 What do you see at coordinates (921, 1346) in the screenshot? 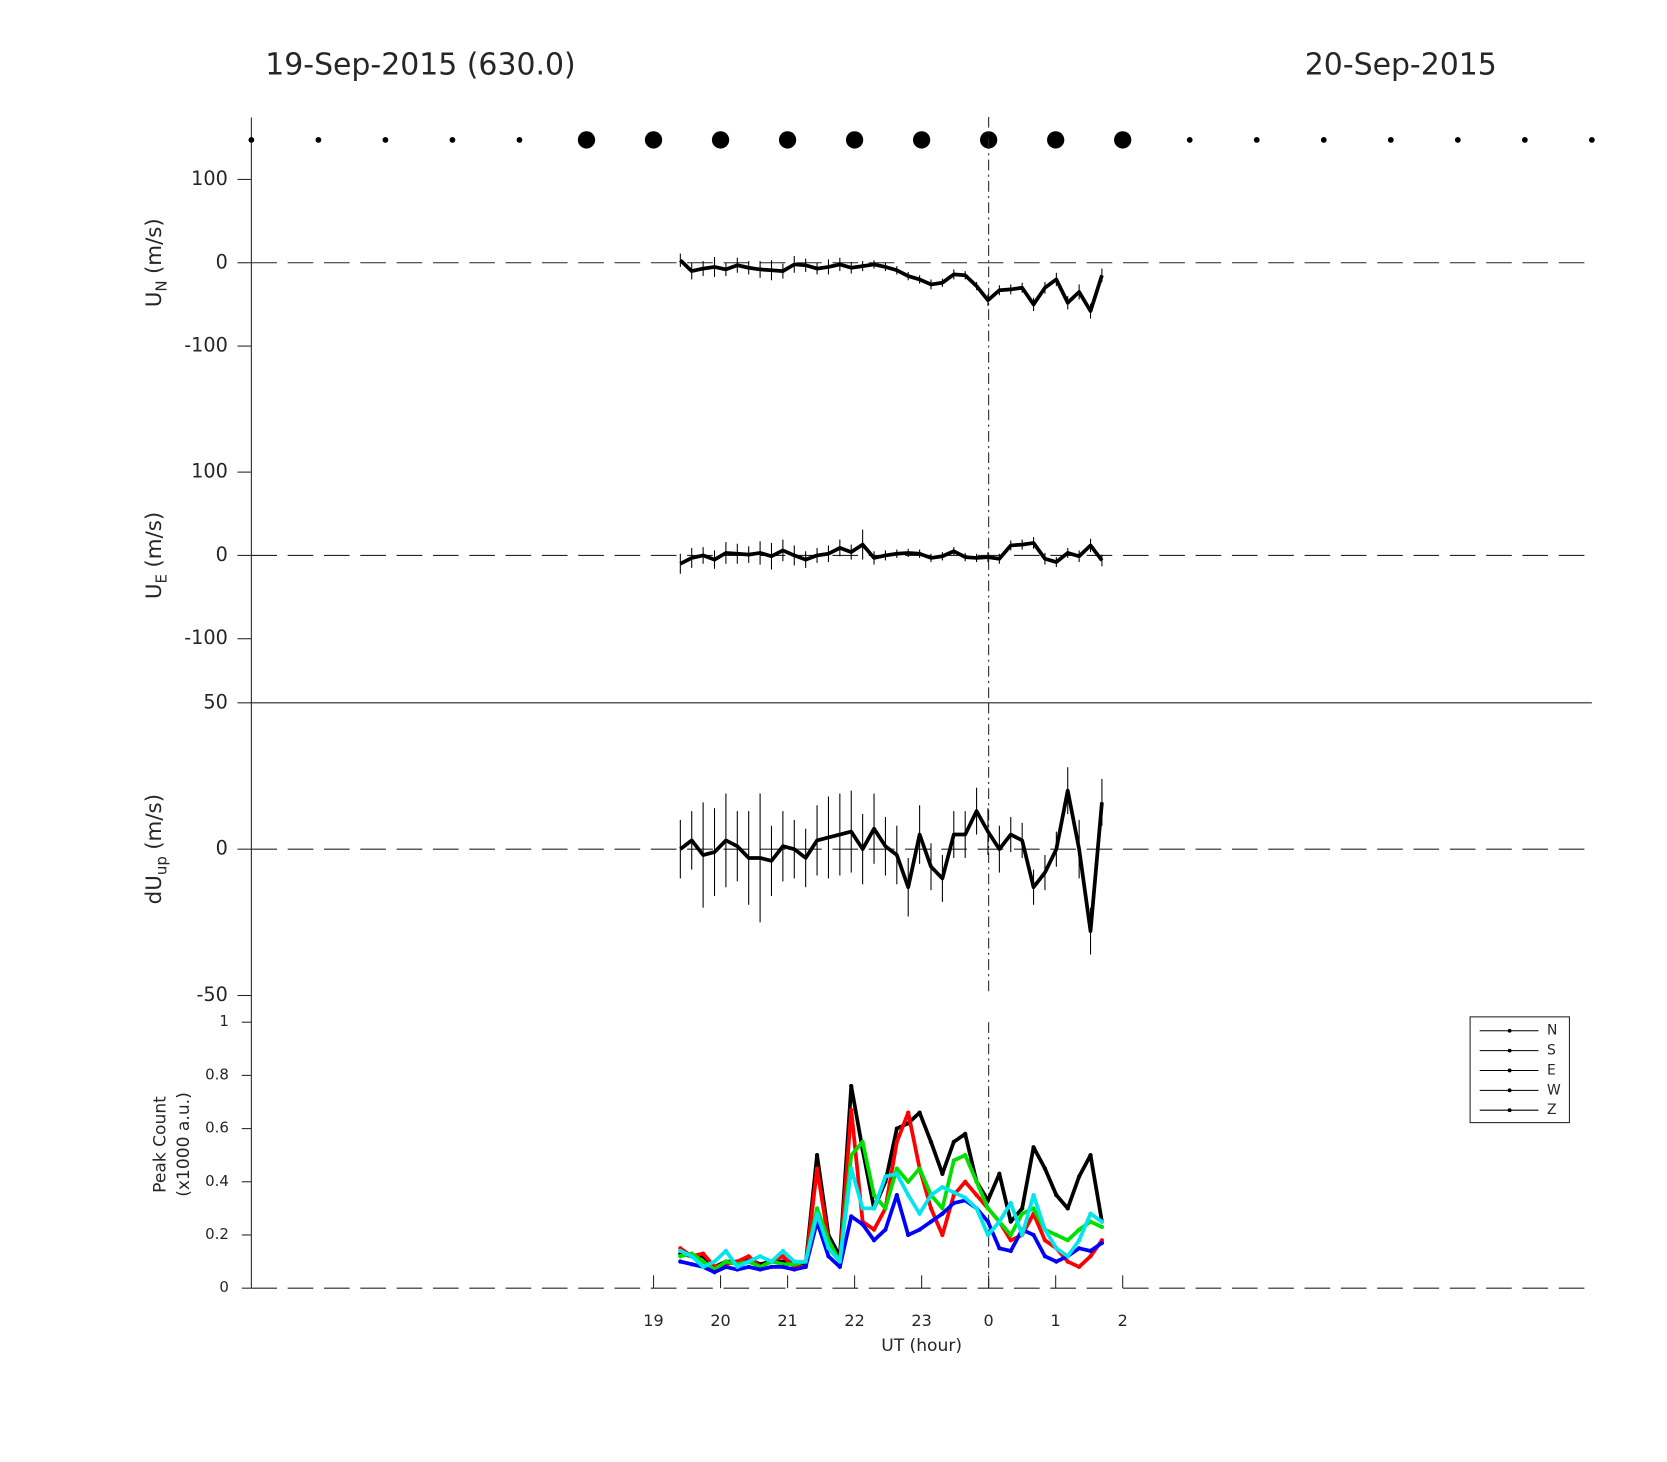
I see `x-axis-label: UT (hour)` at bounding box center [921, 1346].